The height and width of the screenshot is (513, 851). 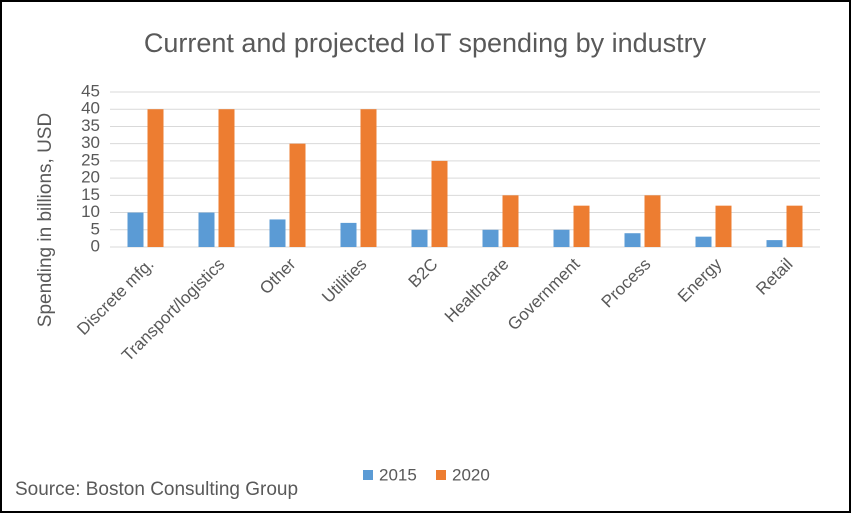 What do you see at coordinates (95, 228) in the screenshot?
I see `y-tick-label: 5` at bounding box center [95, 228].